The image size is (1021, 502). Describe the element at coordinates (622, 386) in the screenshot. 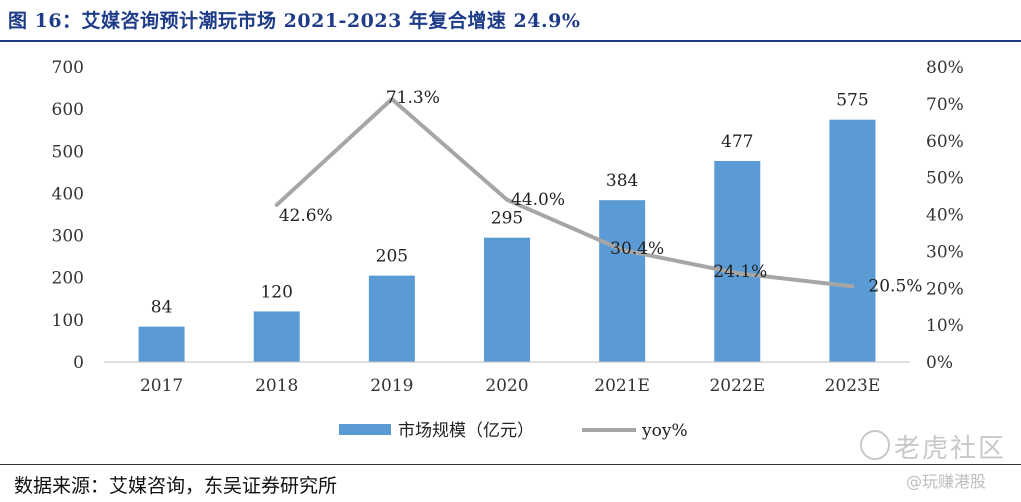

I see `x-tick-label: 2021E` at that location.